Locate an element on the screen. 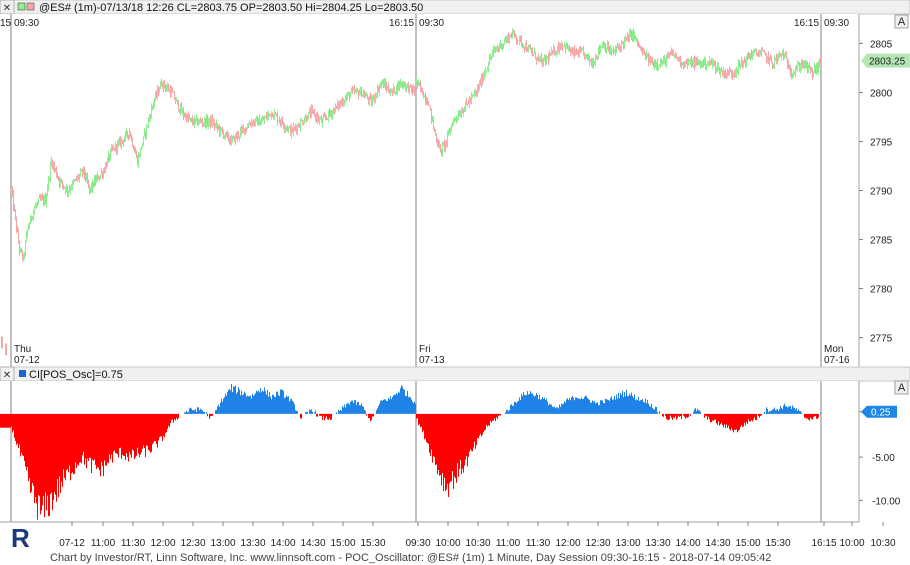 This screenshot has width=910, height=565. price-scale-toggle-button: A is located at coordinates (901, 21).